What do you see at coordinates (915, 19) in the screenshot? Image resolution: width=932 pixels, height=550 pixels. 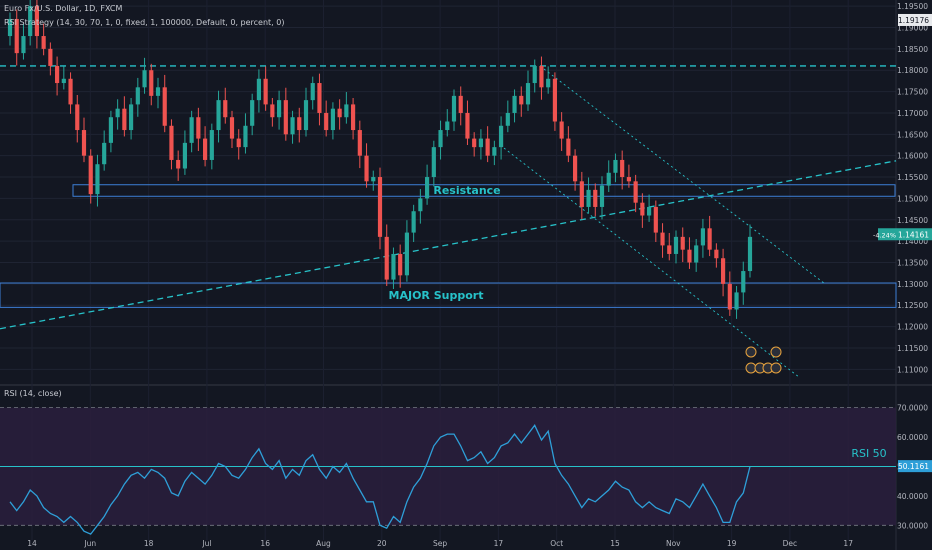 I see `top-price-label-bg` at bounding box center [915, 19].